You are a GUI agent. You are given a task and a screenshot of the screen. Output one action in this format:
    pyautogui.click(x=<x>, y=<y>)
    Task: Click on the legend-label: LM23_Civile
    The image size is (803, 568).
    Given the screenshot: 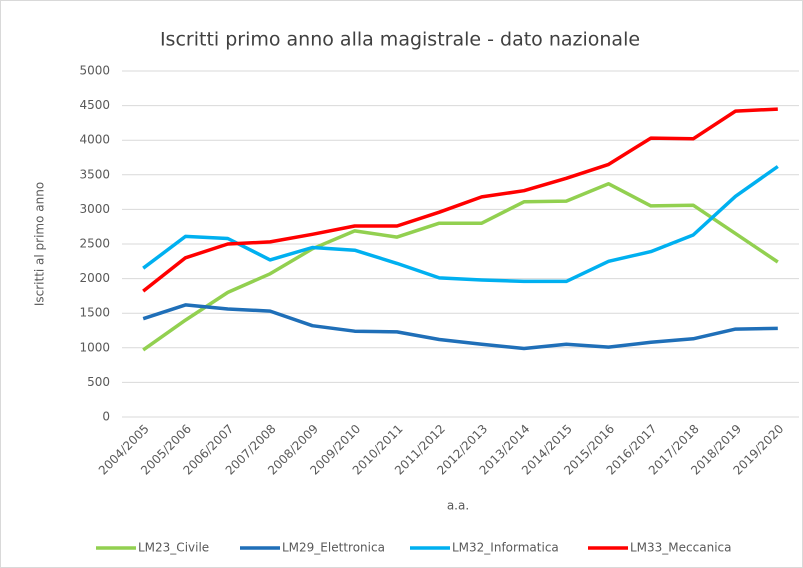 What is the action you would take?
    pyautogui.click(x=173, y=548)
    